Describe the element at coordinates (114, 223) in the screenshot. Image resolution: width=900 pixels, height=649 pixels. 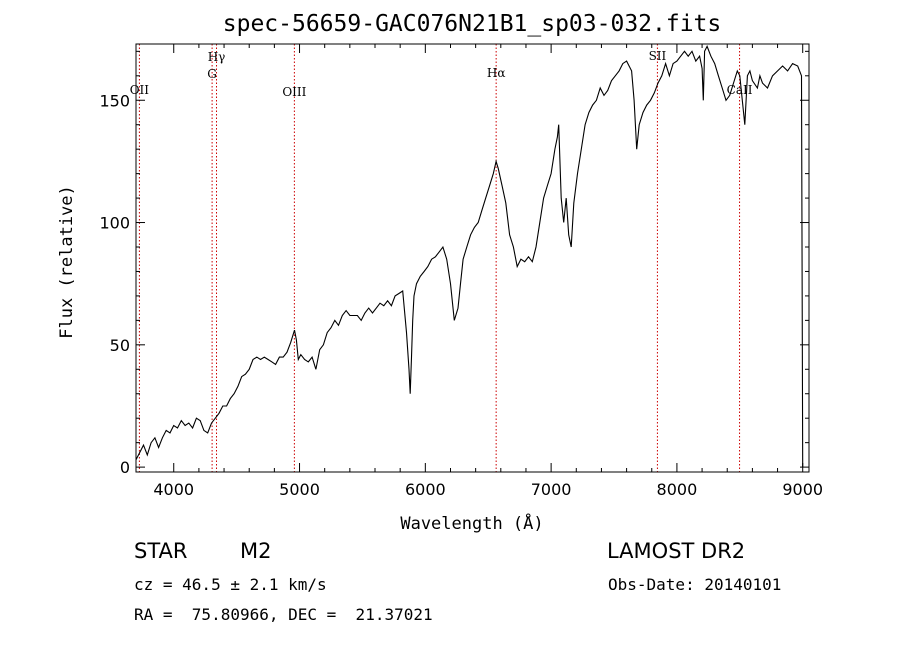
I see `y-tick-label: 100` at that location.